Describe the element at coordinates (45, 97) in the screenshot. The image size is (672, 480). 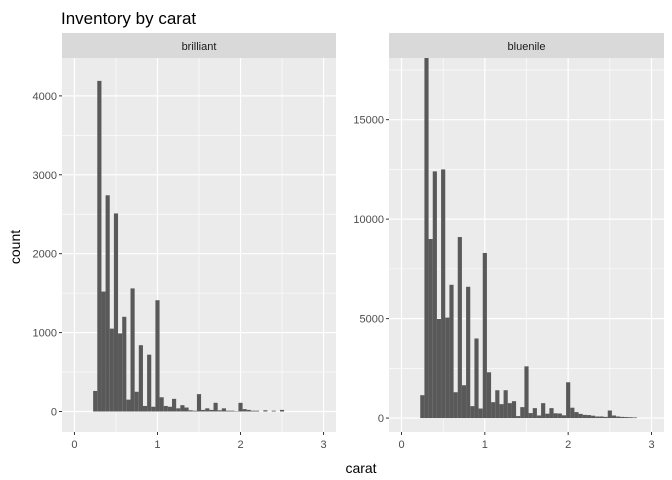
I see `y-tick-label: 4000` at that location.